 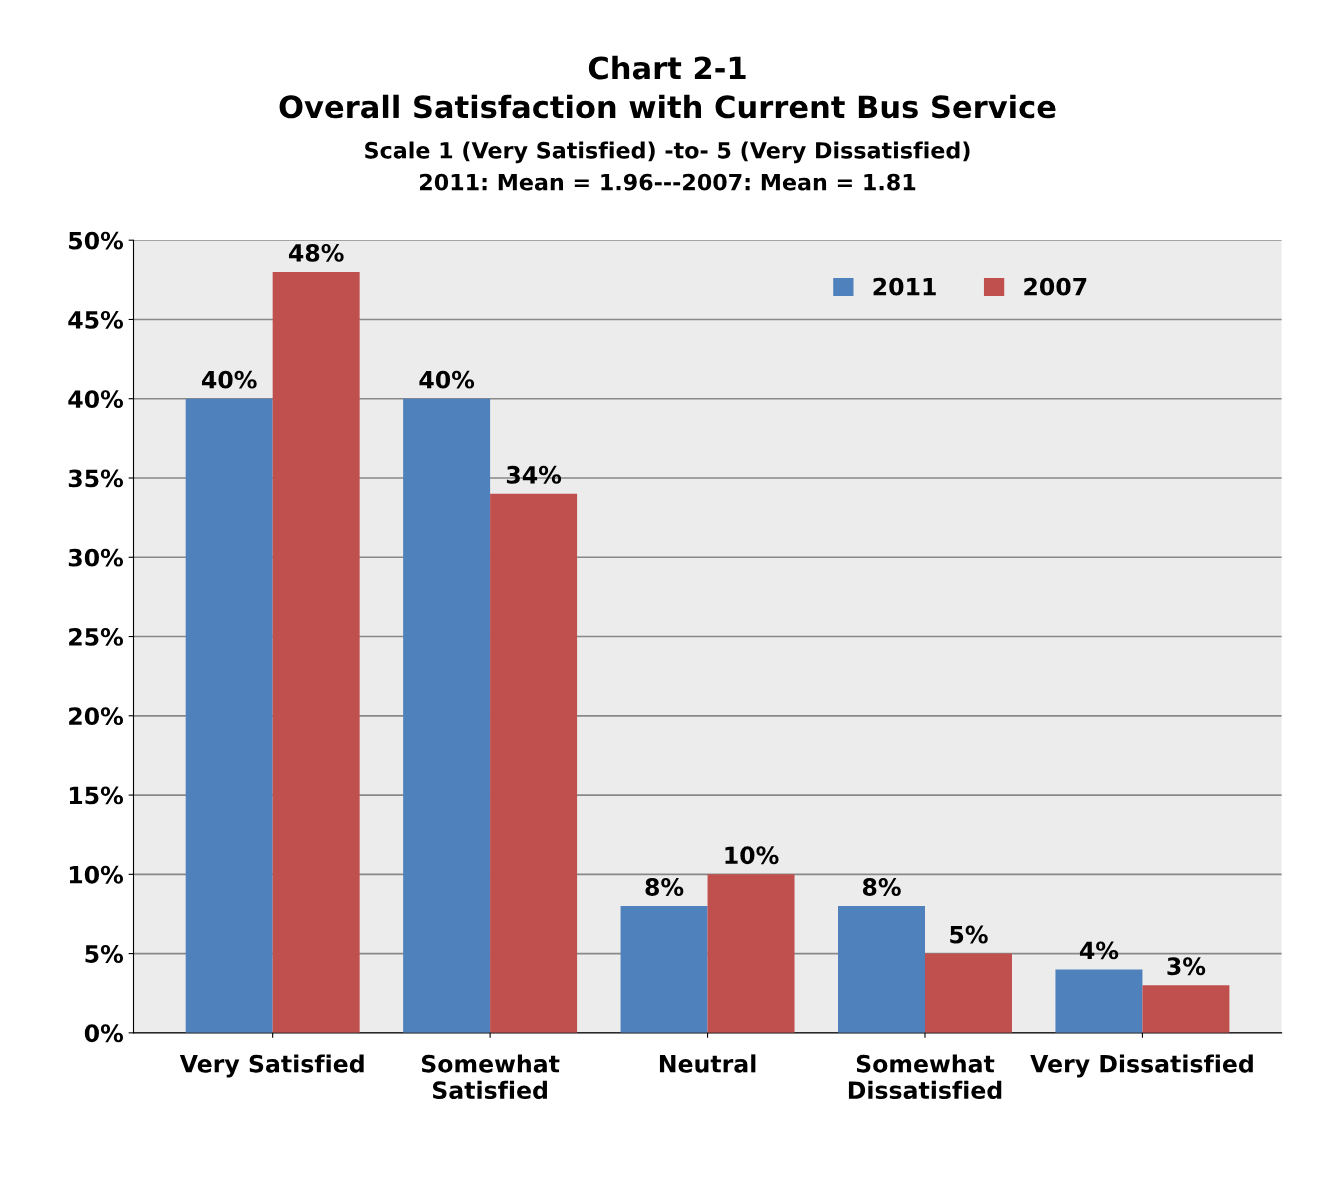 I want to click on y-tick-label: 20%, so click(x=96, y=716).